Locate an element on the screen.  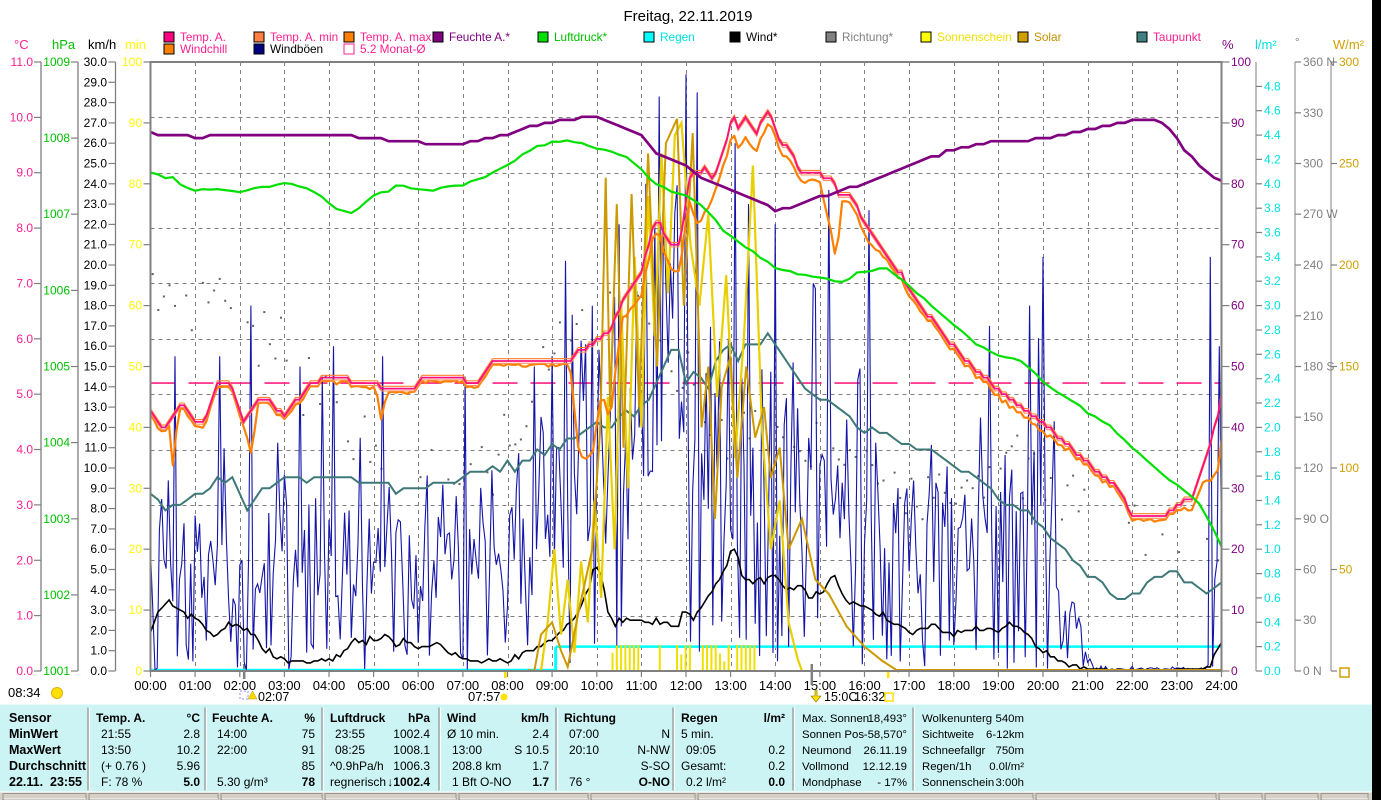
svg-text: 300 is located at coordinates (1349, 62).